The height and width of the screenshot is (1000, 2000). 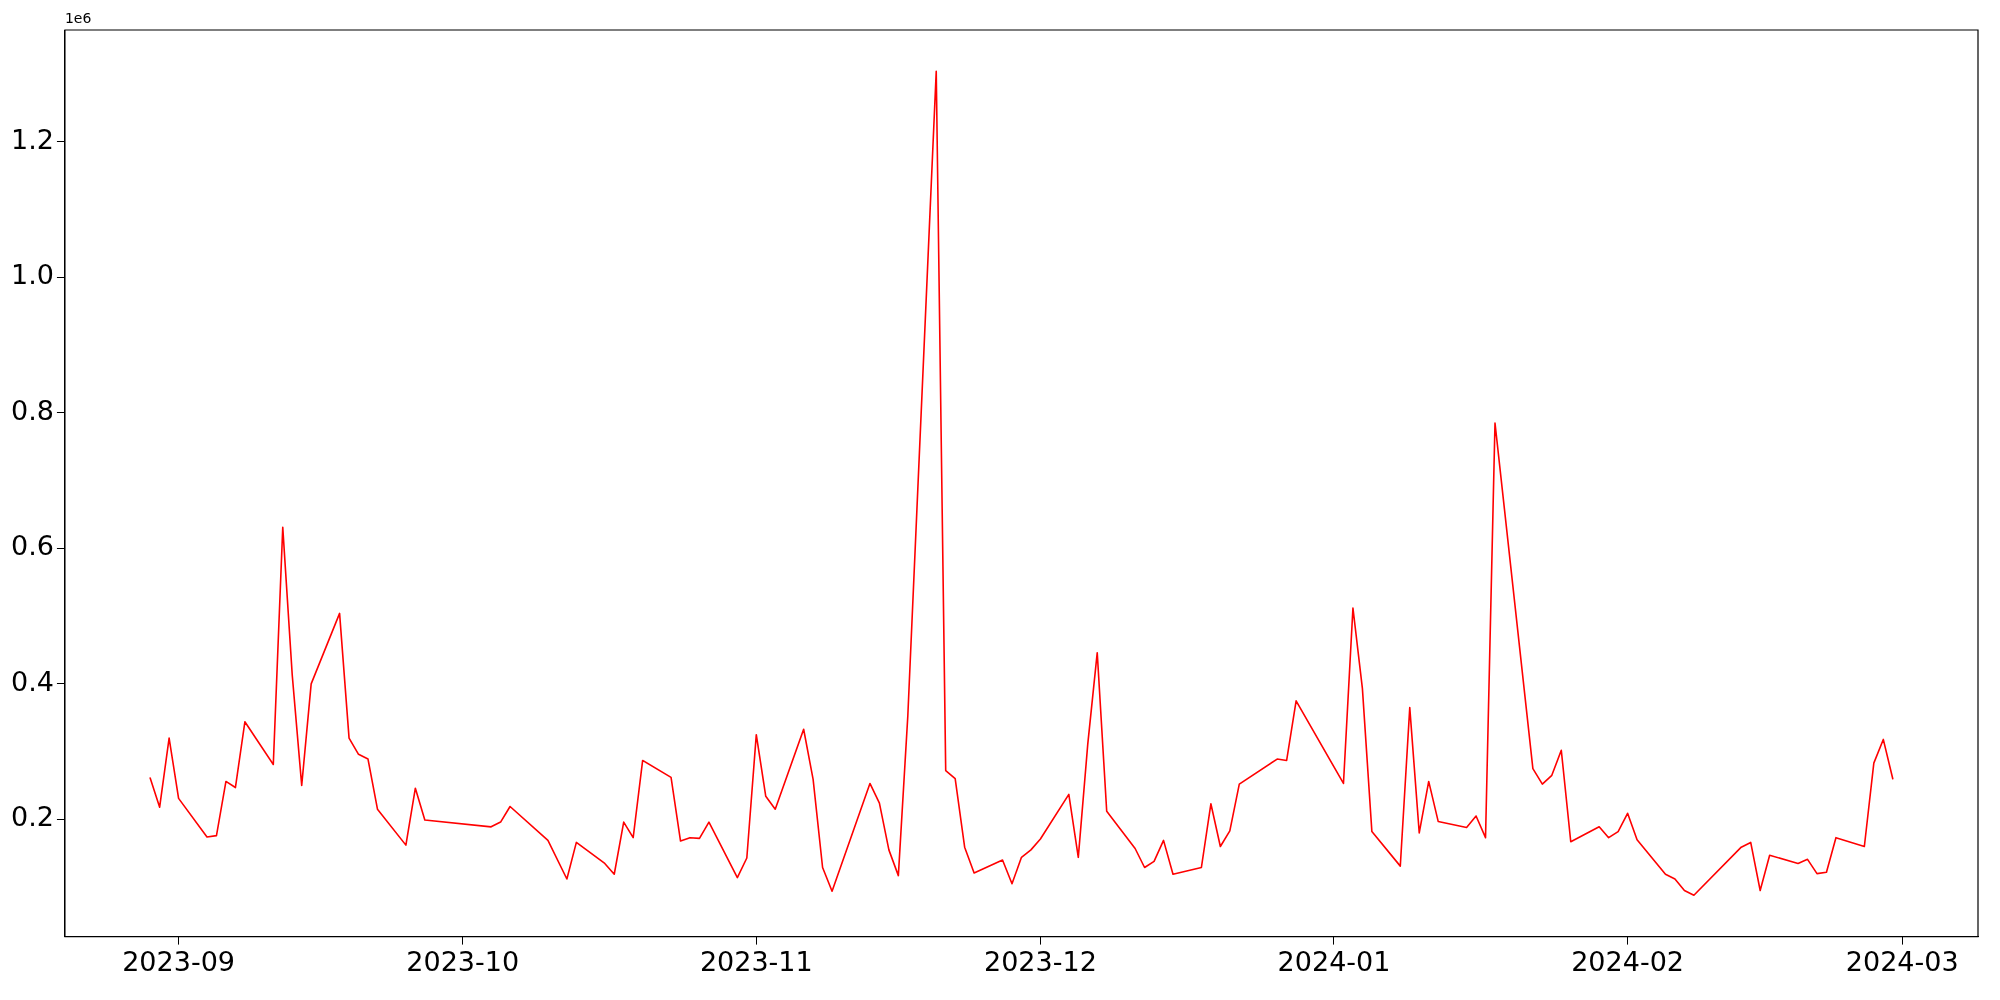 I want to click on text: 1e6, so click(x=78, y=17).